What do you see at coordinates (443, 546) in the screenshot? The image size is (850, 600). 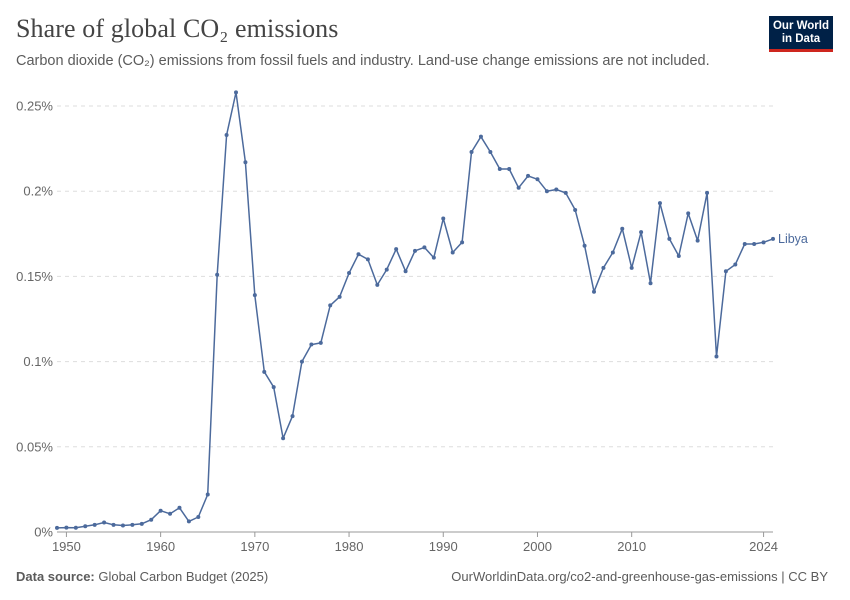 I see `x-tick-label: 1990` at bounding box center [443, 546].